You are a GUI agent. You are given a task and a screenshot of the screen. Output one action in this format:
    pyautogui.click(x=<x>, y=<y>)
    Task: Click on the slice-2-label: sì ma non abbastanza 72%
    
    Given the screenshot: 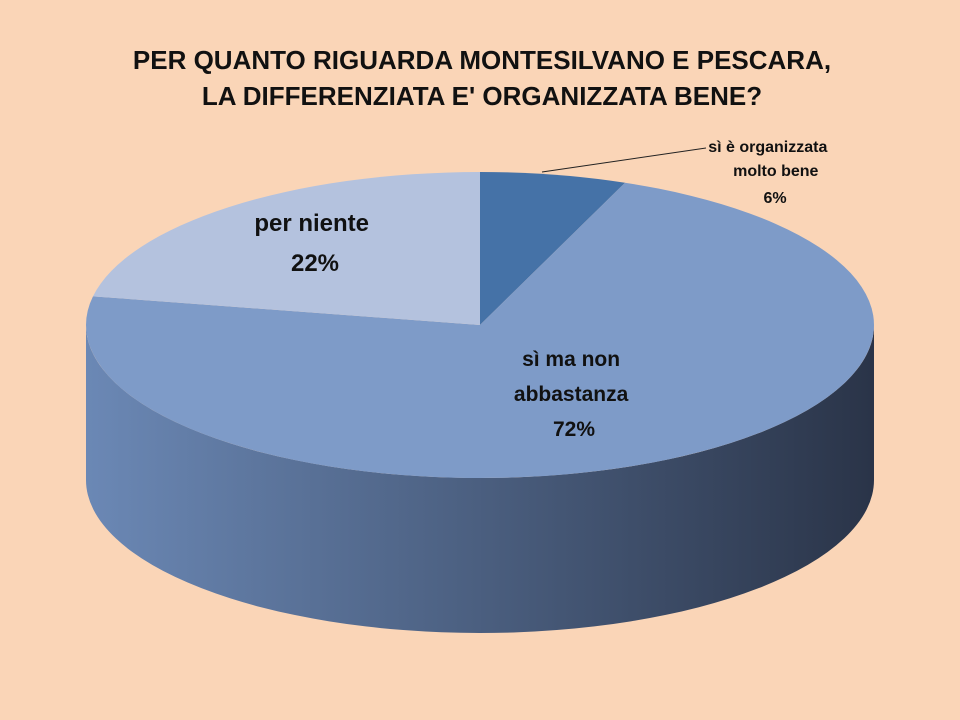 What is the action you would take?
    pyautogui.click(x=574, y=394)
    